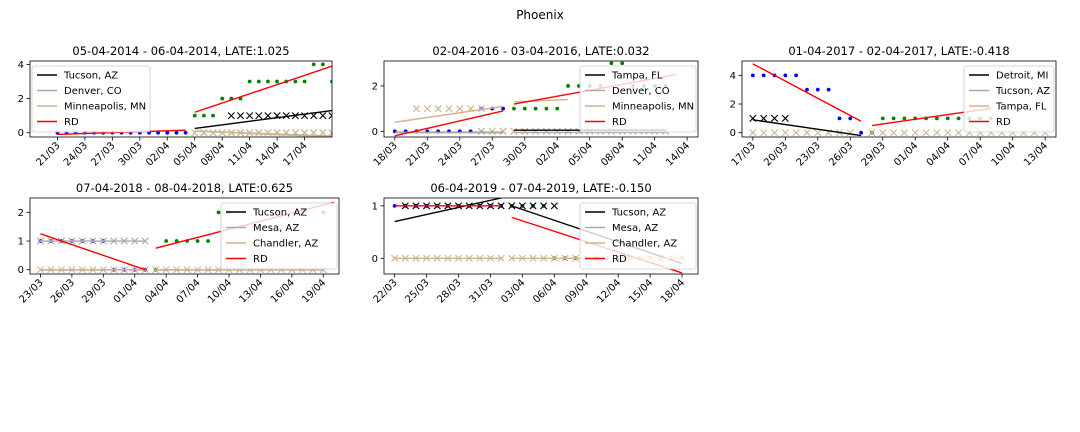  Describe the element at coordinates (186, 154) in the screenshot. I see `x-tick-label: 05/04` at that location.